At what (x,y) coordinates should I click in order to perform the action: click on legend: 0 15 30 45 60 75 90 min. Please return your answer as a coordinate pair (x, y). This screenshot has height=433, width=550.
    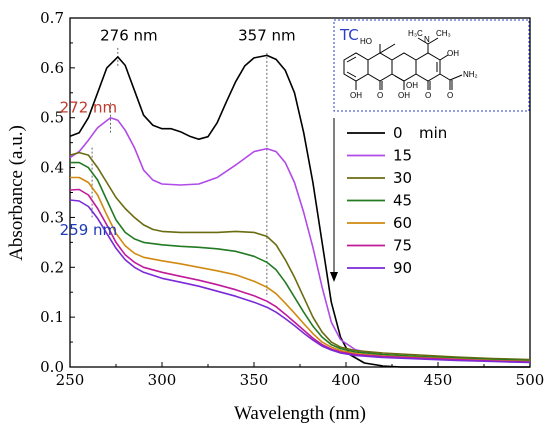
    Looking at the image, I should click on (397, 200).